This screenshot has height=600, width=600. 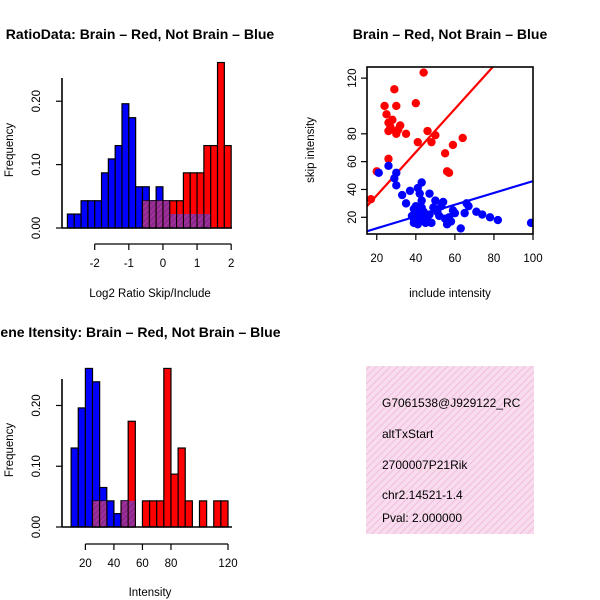 What do you see at coordinates (353, 161) in the screenshot?
I see `scatter-ytick-label: 60` at bounding box center [353, 161].